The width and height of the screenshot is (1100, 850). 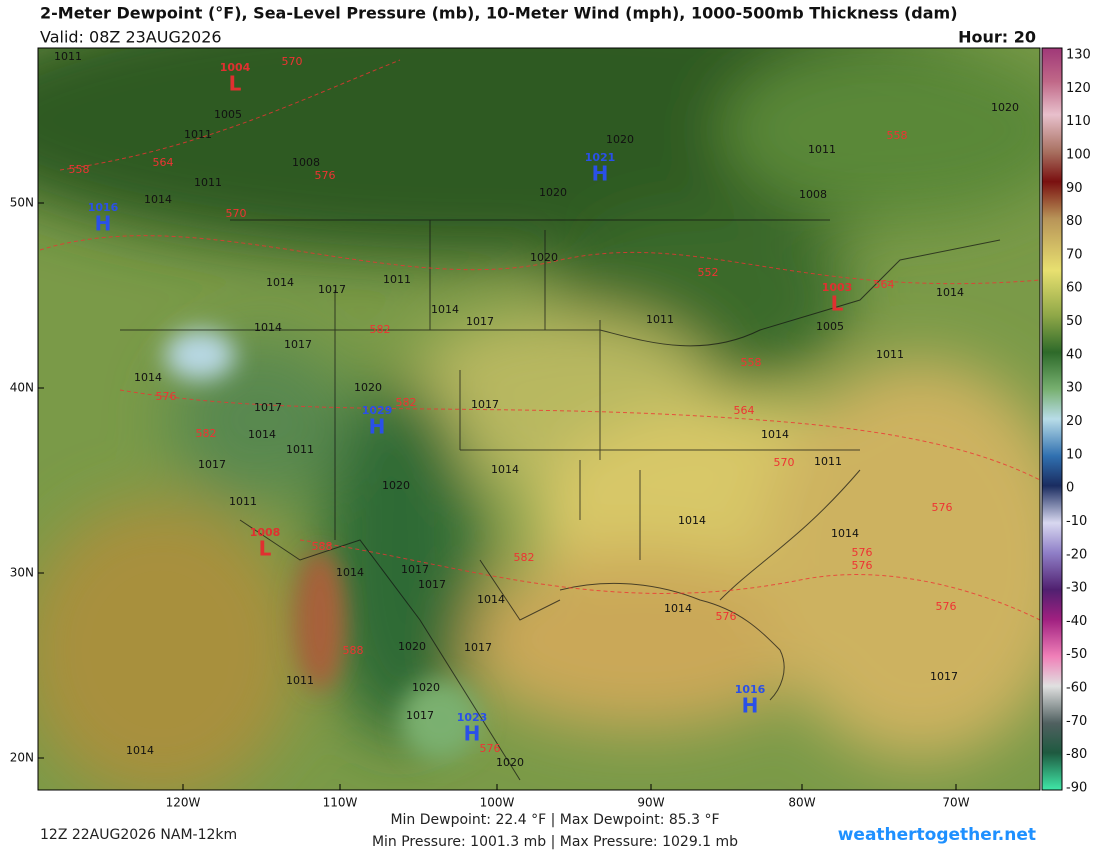 I want to click on colorbar-label: 50, so click(x=1074, y=321).